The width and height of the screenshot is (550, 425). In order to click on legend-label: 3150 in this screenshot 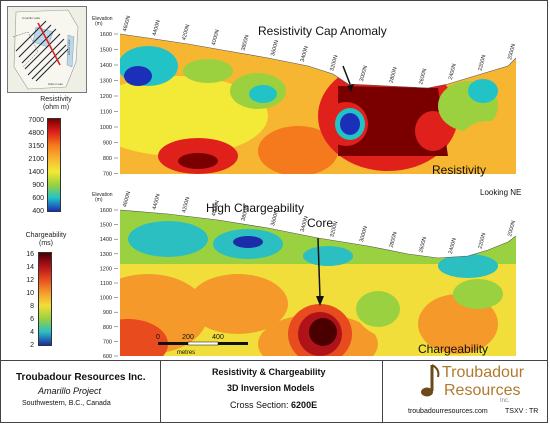, I will do `click(36, 146)`.